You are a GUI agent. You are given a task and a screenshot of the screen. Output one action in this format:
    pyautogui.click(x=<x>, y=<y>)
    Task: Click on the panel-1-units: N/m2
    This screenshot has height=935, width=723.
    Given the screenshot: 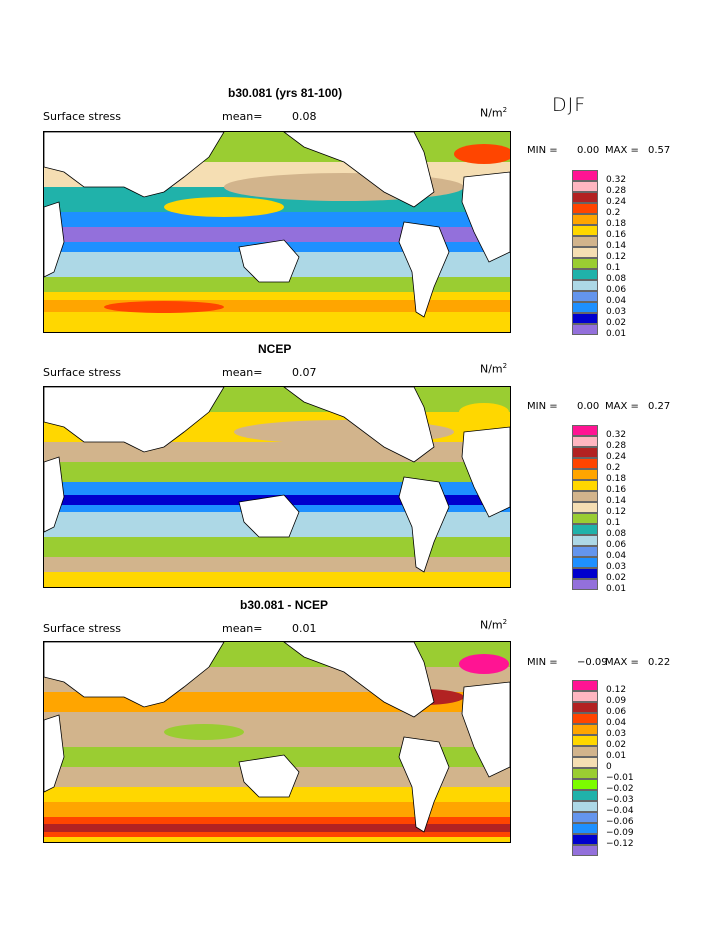 What is the action you would take?
    pyautogui.click(x=493, y=113)
    